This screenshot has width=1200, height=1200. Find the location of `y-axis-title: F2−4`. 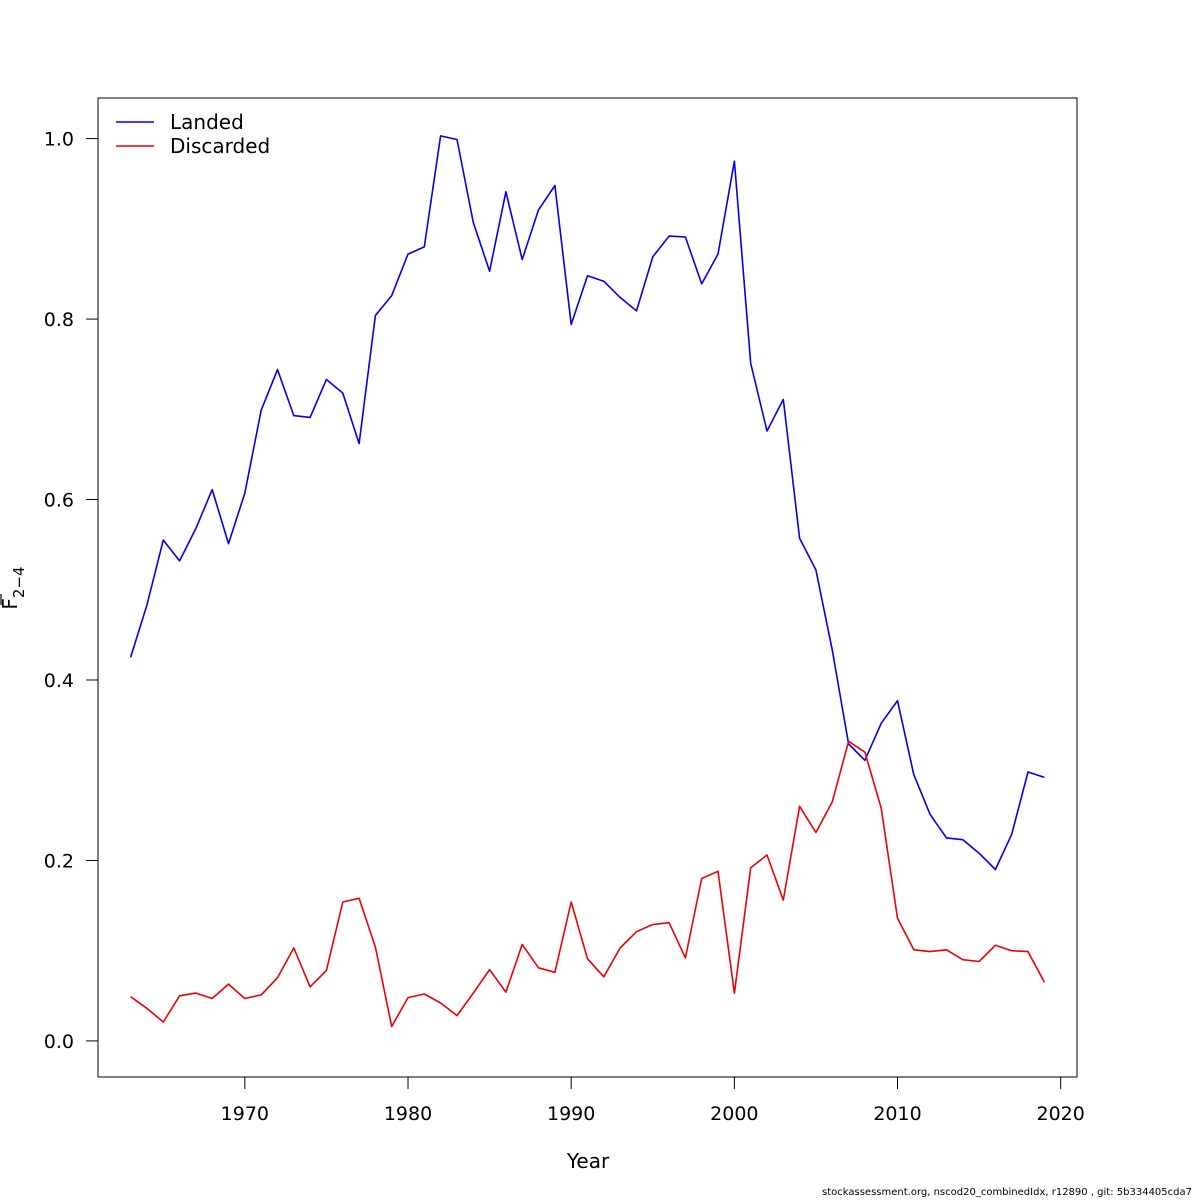

y-axis-title: F2−4 is located at coordinates (14, 587).